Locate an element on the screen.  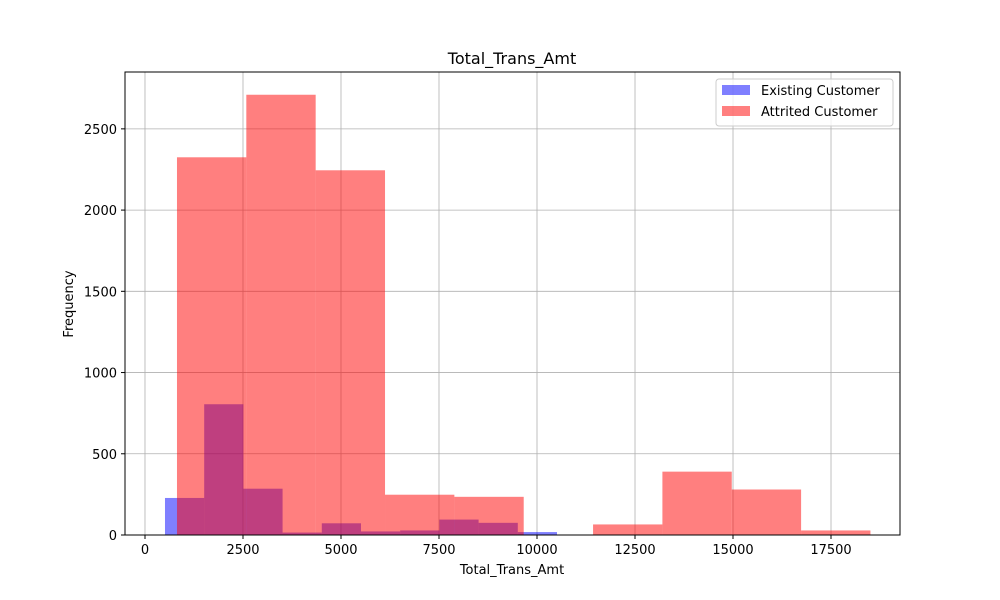
bar-existing-customer is located at coordinates (537, 533).